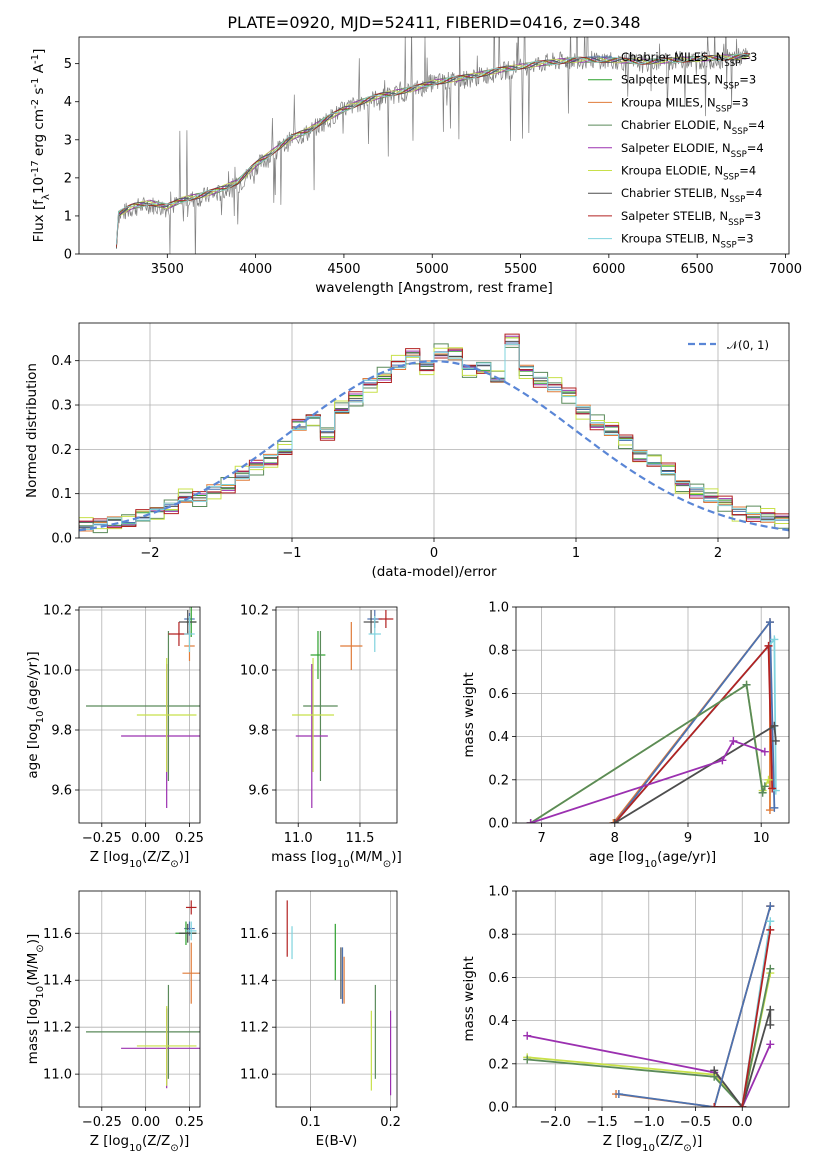  Describe the element at coordinates (61, 494) in the screenshot. I see `residuals-ytick-label: 0.1` at that location.